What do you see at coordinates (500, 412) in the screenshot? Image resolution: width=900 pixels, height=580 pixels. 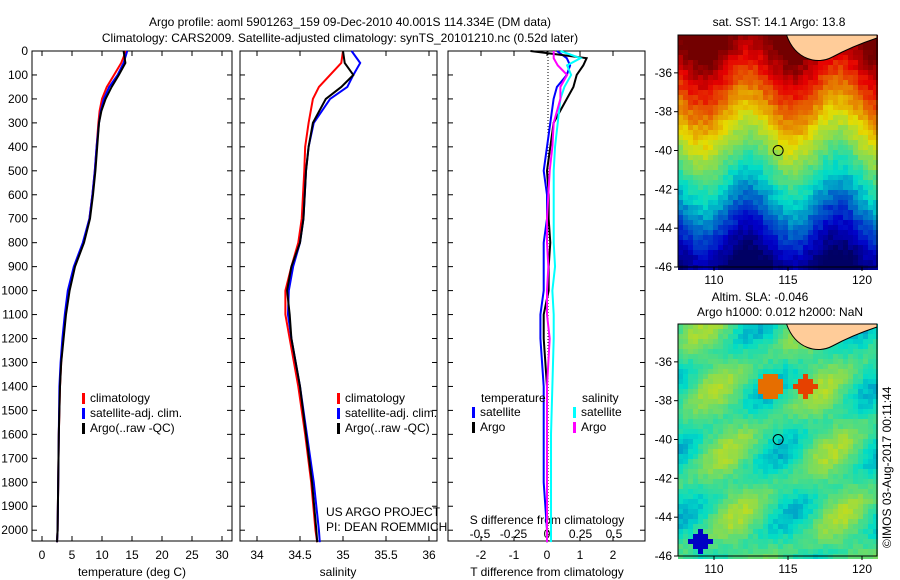 I see `legend-label: satellite` at bounding box center [500, 412].